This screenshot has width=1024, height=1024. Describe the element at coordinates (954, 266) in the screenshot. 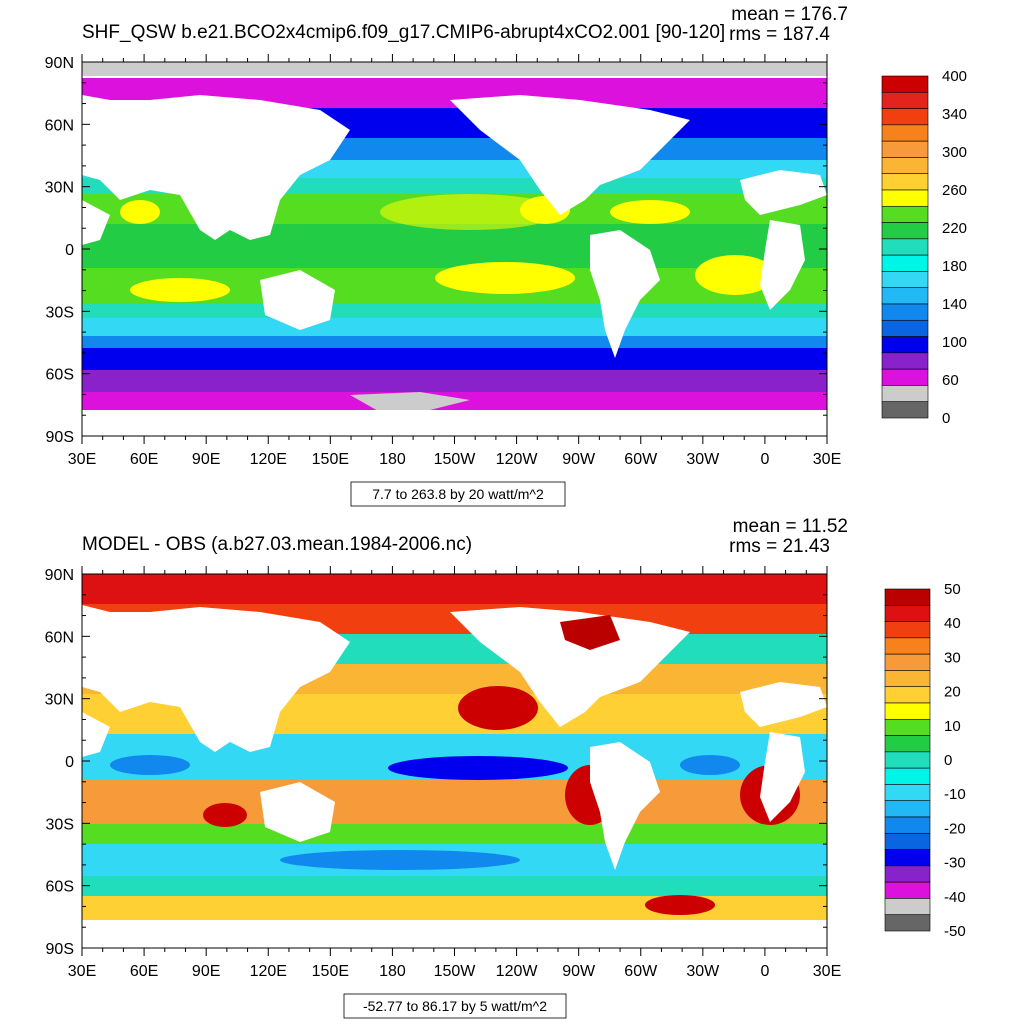

I see `colorbar-label: 180` at that location.